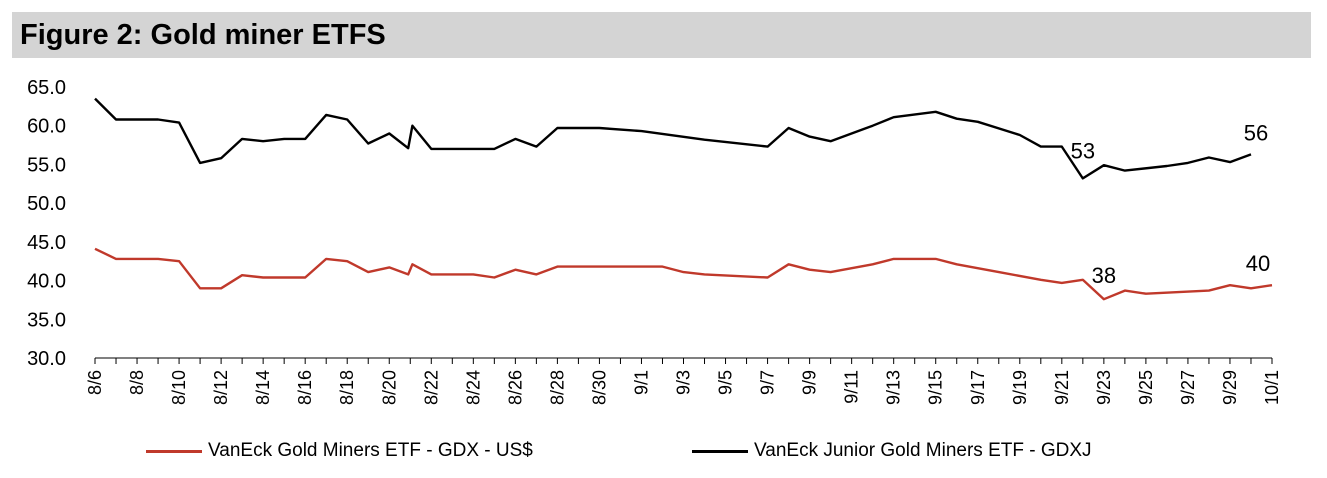  What do you see at coordinates (599, 387) in the screenshot?
I see `x-tick-label: 8/30` at bounding box center [599, 387].